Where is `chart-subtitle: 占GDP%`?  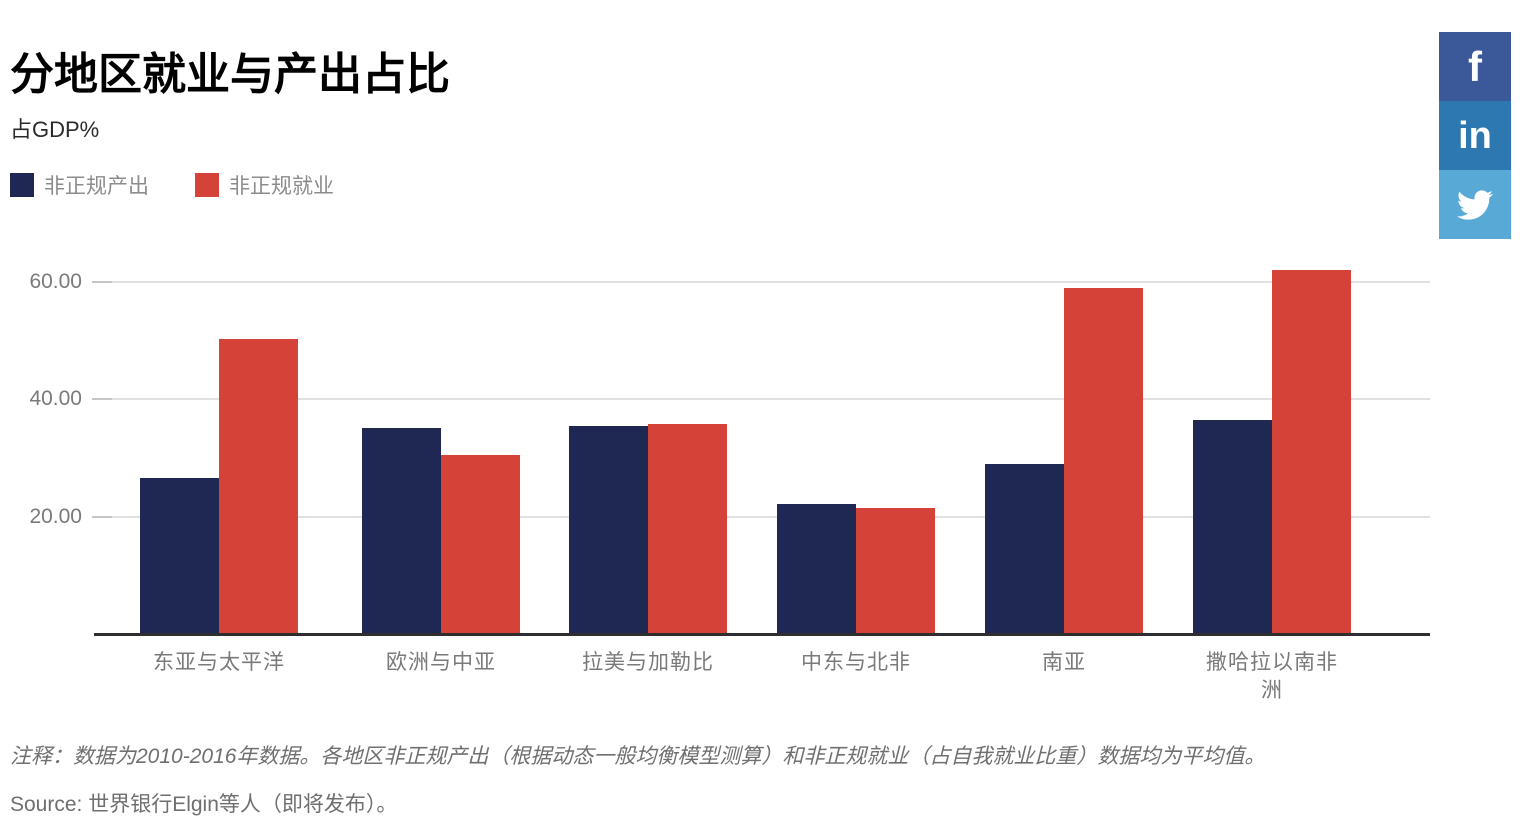 chart-subtitle: 占GDP% is located at coordinates (55, 129).